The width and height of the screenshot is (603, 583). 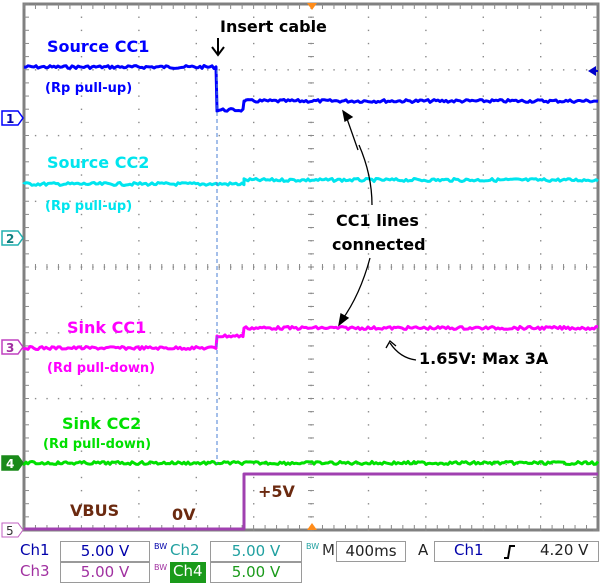 I want to click on channel-marker-5: 5, so click(x=12, y=530).